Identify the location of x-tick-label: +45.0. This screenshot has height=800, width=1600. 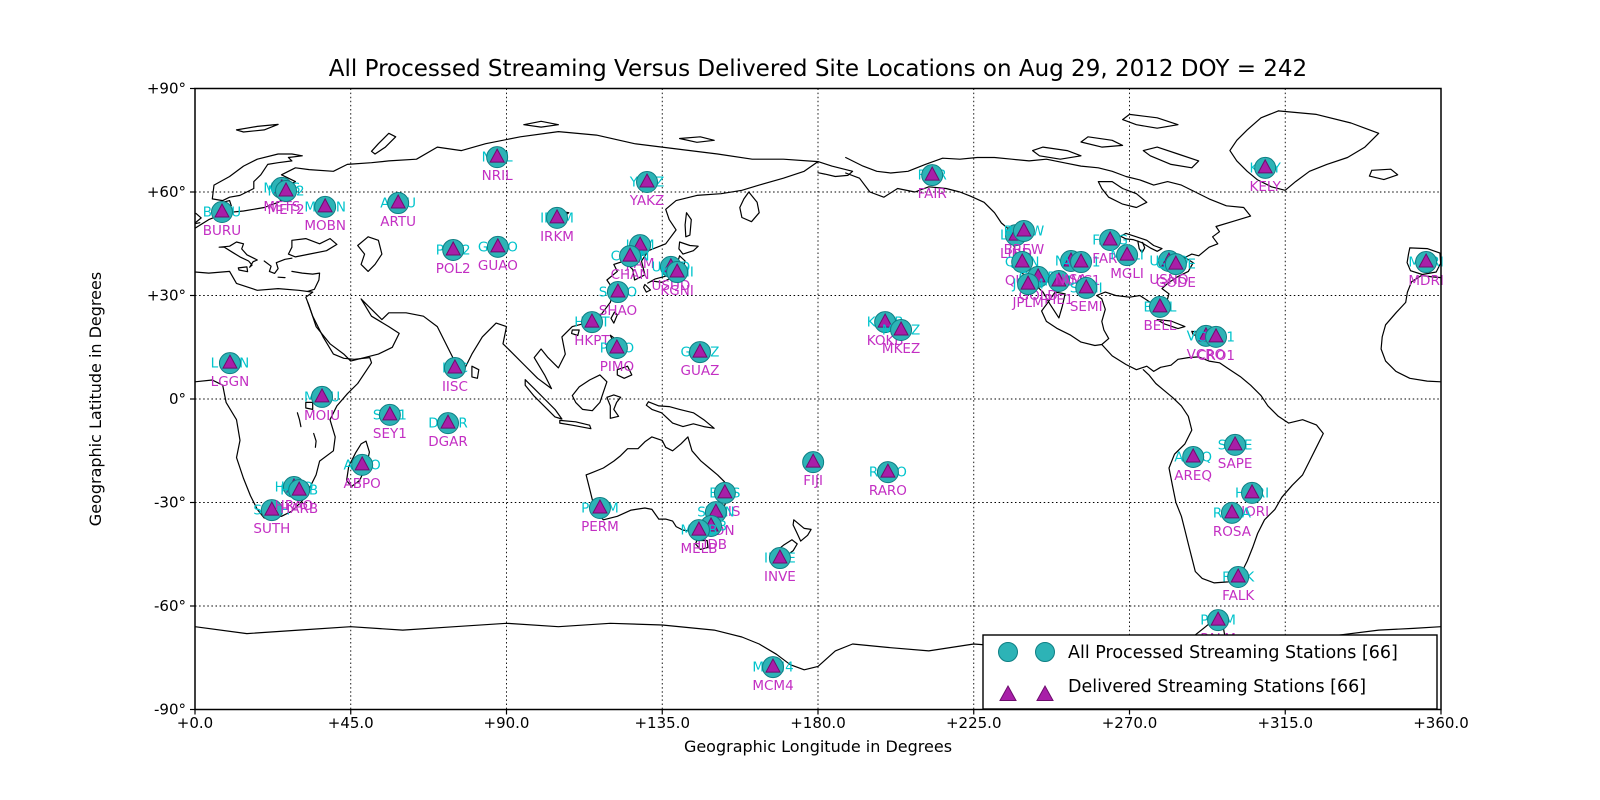
(351, 723).